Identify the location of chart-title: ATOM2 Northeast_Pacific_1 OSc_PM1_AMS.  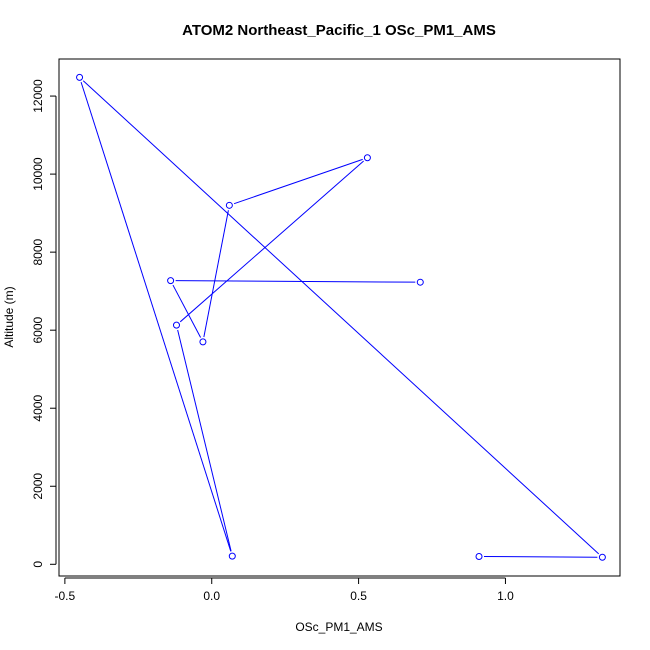
(339, 30).